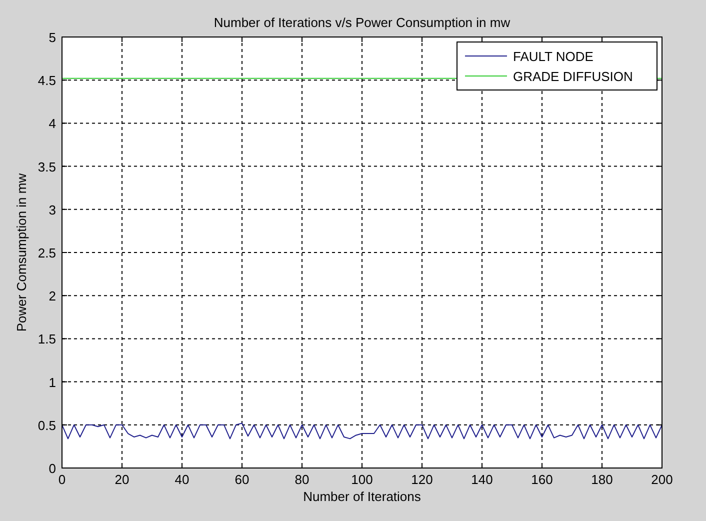 The image size is (706, 521). Describe the element at coordinates (52, 296) in the screenshot. I see `y-tick-label: 2` at that location.